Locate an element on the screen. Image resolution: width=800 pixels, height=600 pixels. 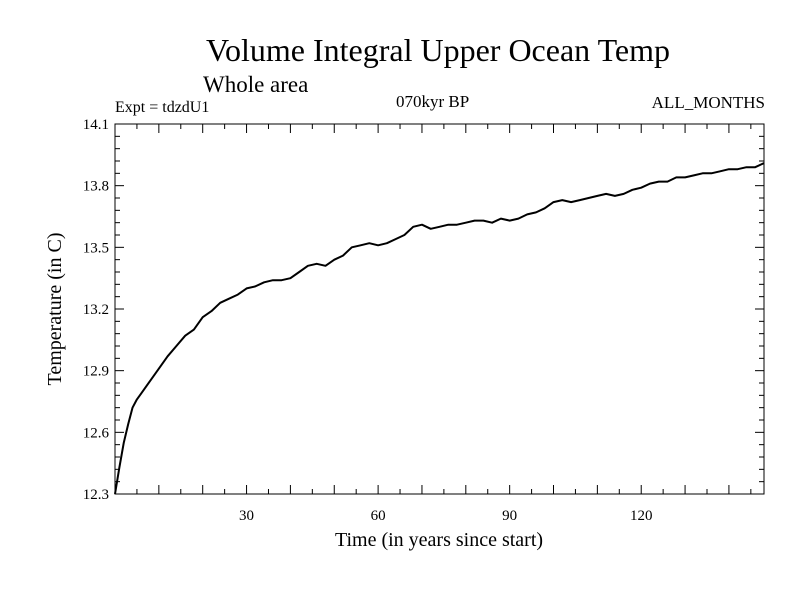
y-tick-label: 13.8 is located at coordinates (96, 187).